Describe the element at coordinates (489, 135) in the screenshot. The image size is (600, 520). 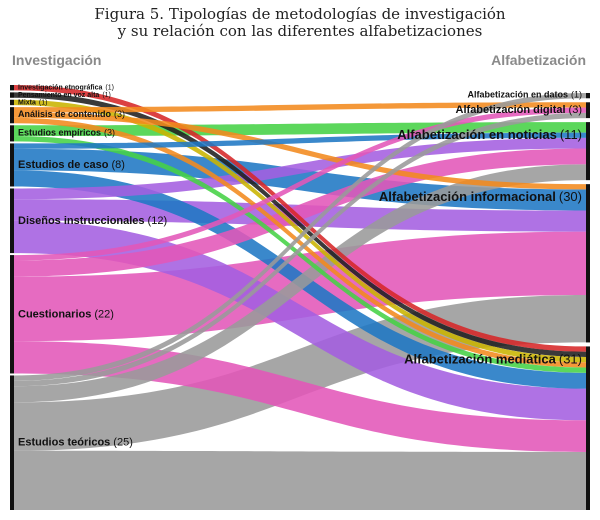
I see `target-label-notic: Alfabetización en noticias (11)` at that location.